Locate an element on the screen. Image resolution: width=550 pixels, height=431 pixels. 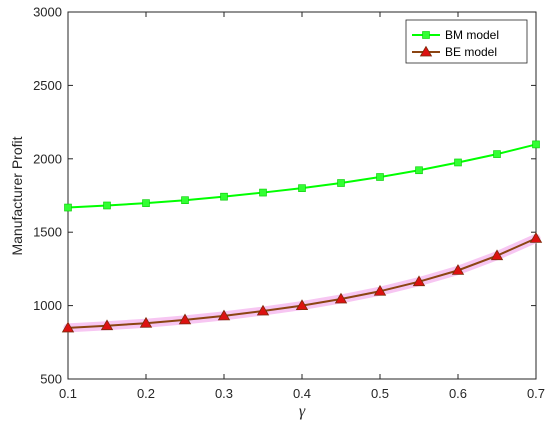
x-tick-label: 0.2 is located at coordinates (146, 393).